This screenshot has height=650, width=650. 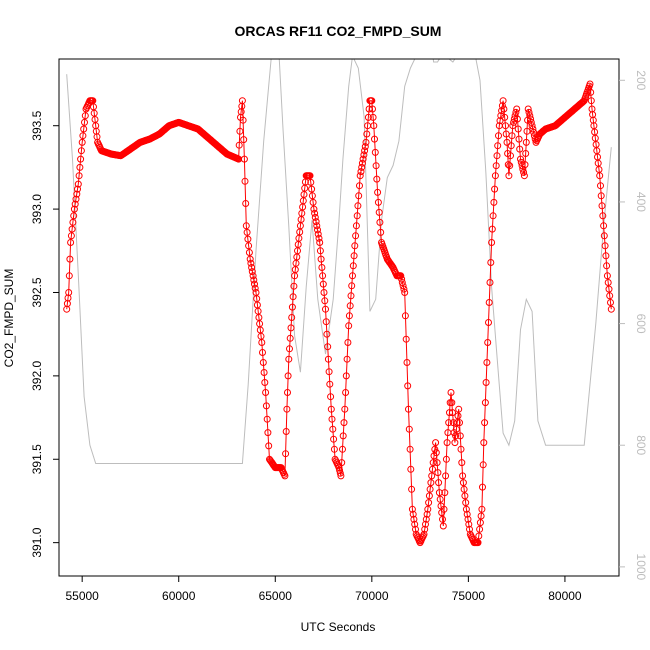 What do you see at coordinates (82, 596) in the screenshot?
I see `x-tick-label: 55000` at bounding box center [82, 596].